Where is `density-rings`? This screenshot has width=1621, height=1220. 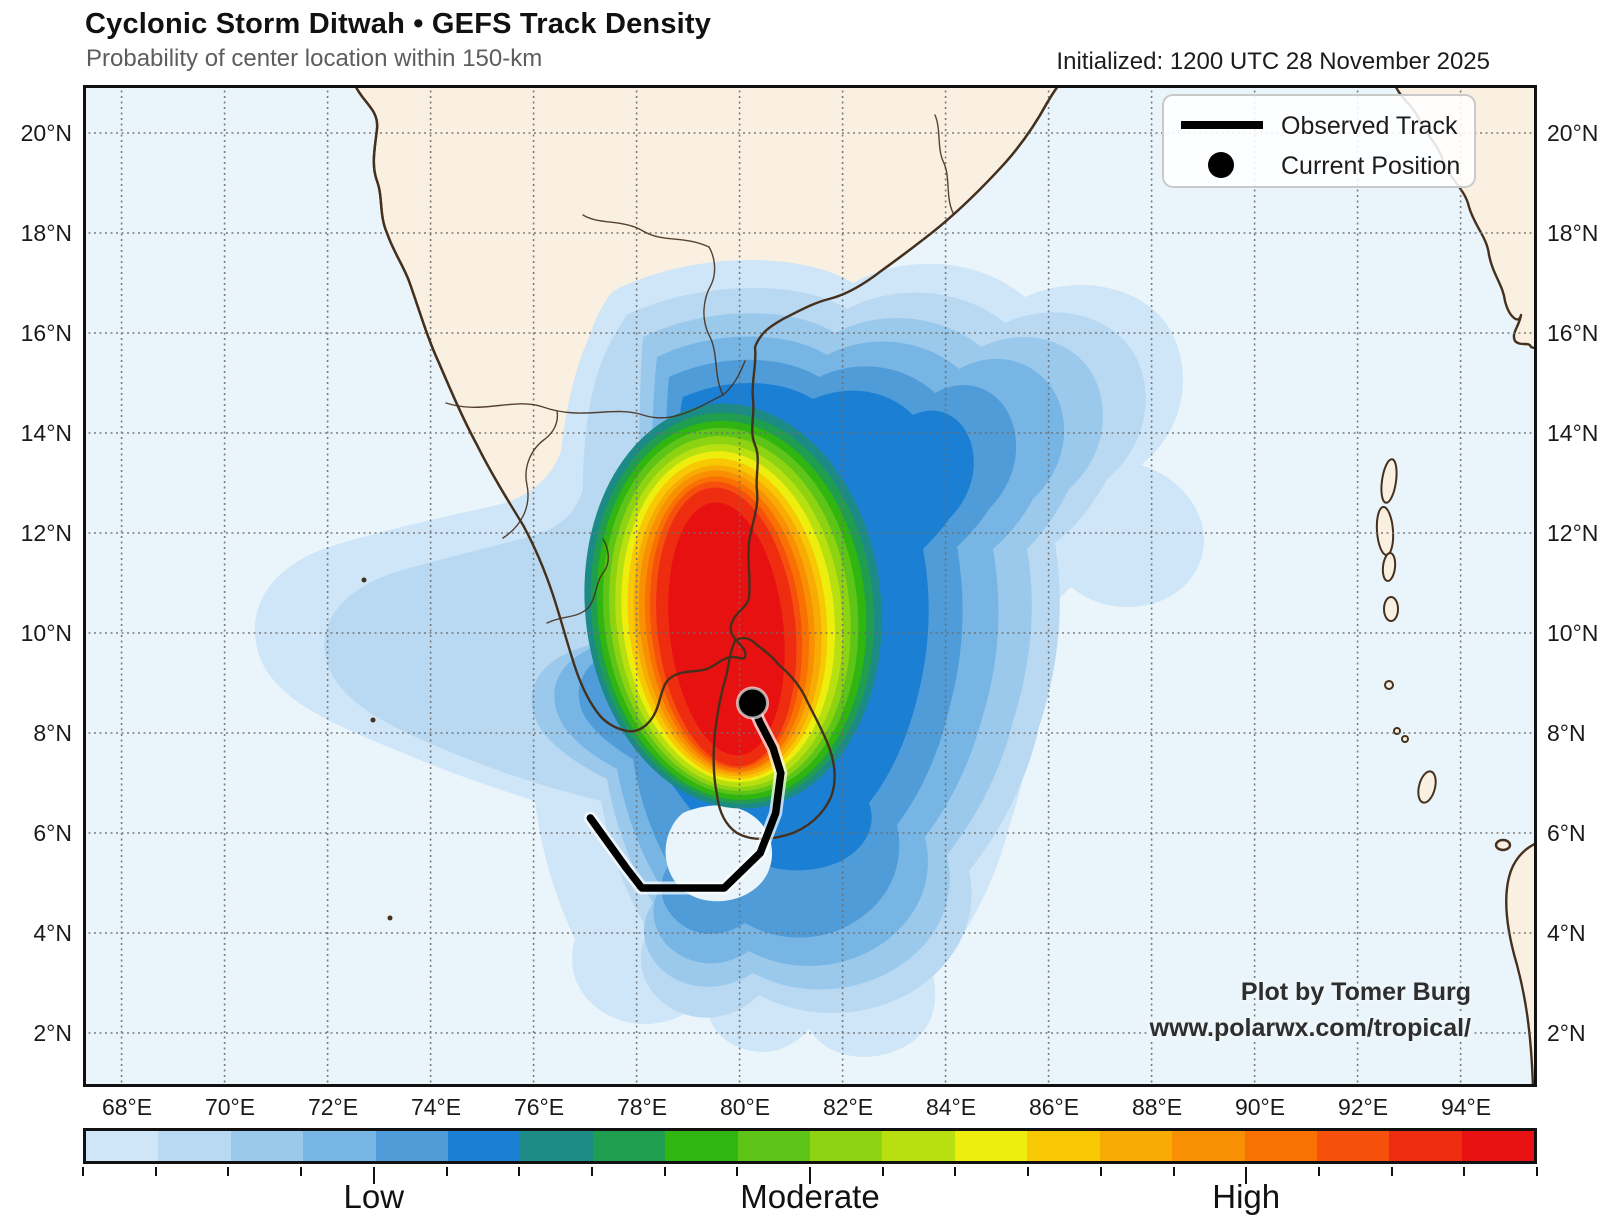
density-rings is located at coordinates (733, 606).